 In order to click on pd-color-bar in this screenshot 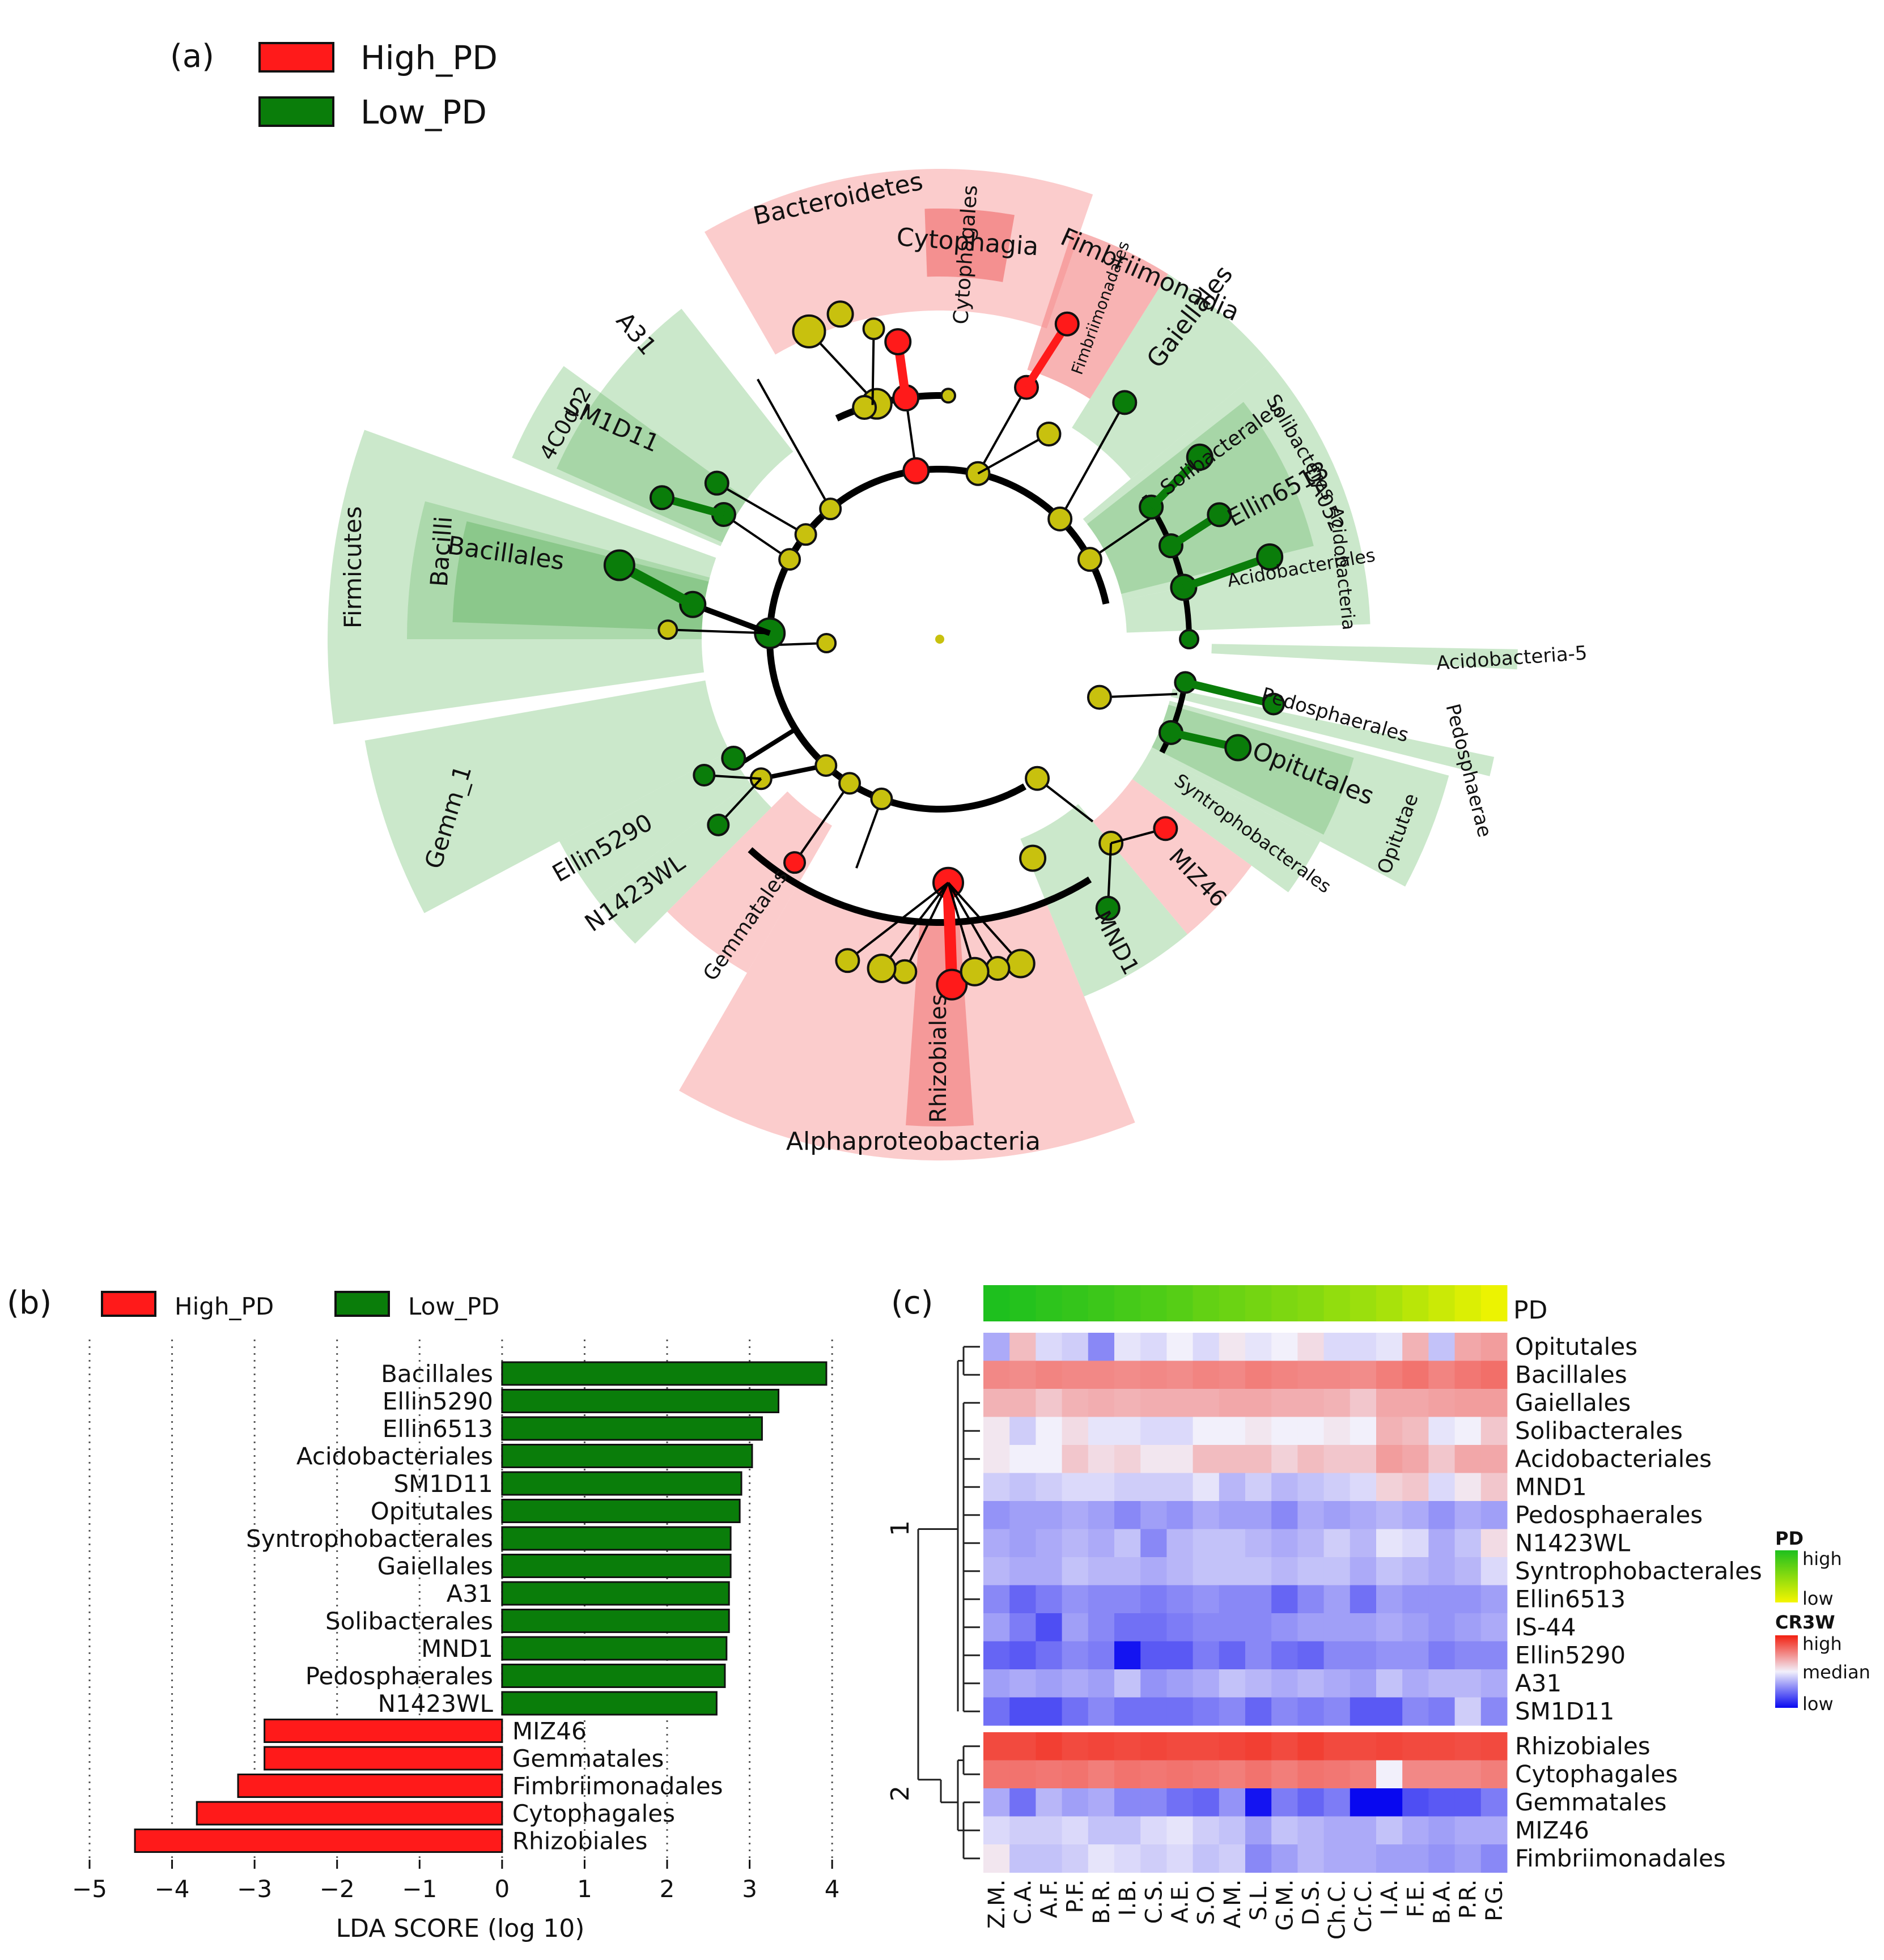, I will do `click(1245, 1303)`.